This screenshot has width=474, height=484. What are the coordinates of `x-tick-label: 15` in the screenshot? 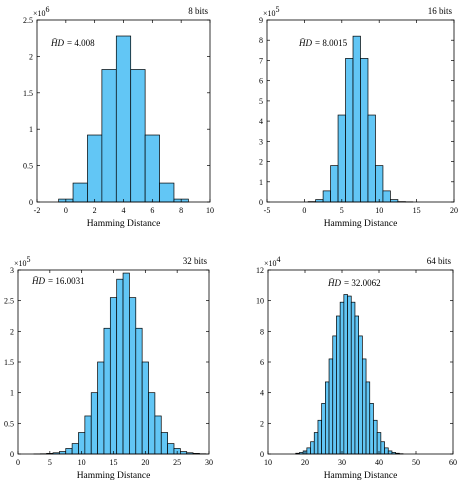 It's located at (114, 462).